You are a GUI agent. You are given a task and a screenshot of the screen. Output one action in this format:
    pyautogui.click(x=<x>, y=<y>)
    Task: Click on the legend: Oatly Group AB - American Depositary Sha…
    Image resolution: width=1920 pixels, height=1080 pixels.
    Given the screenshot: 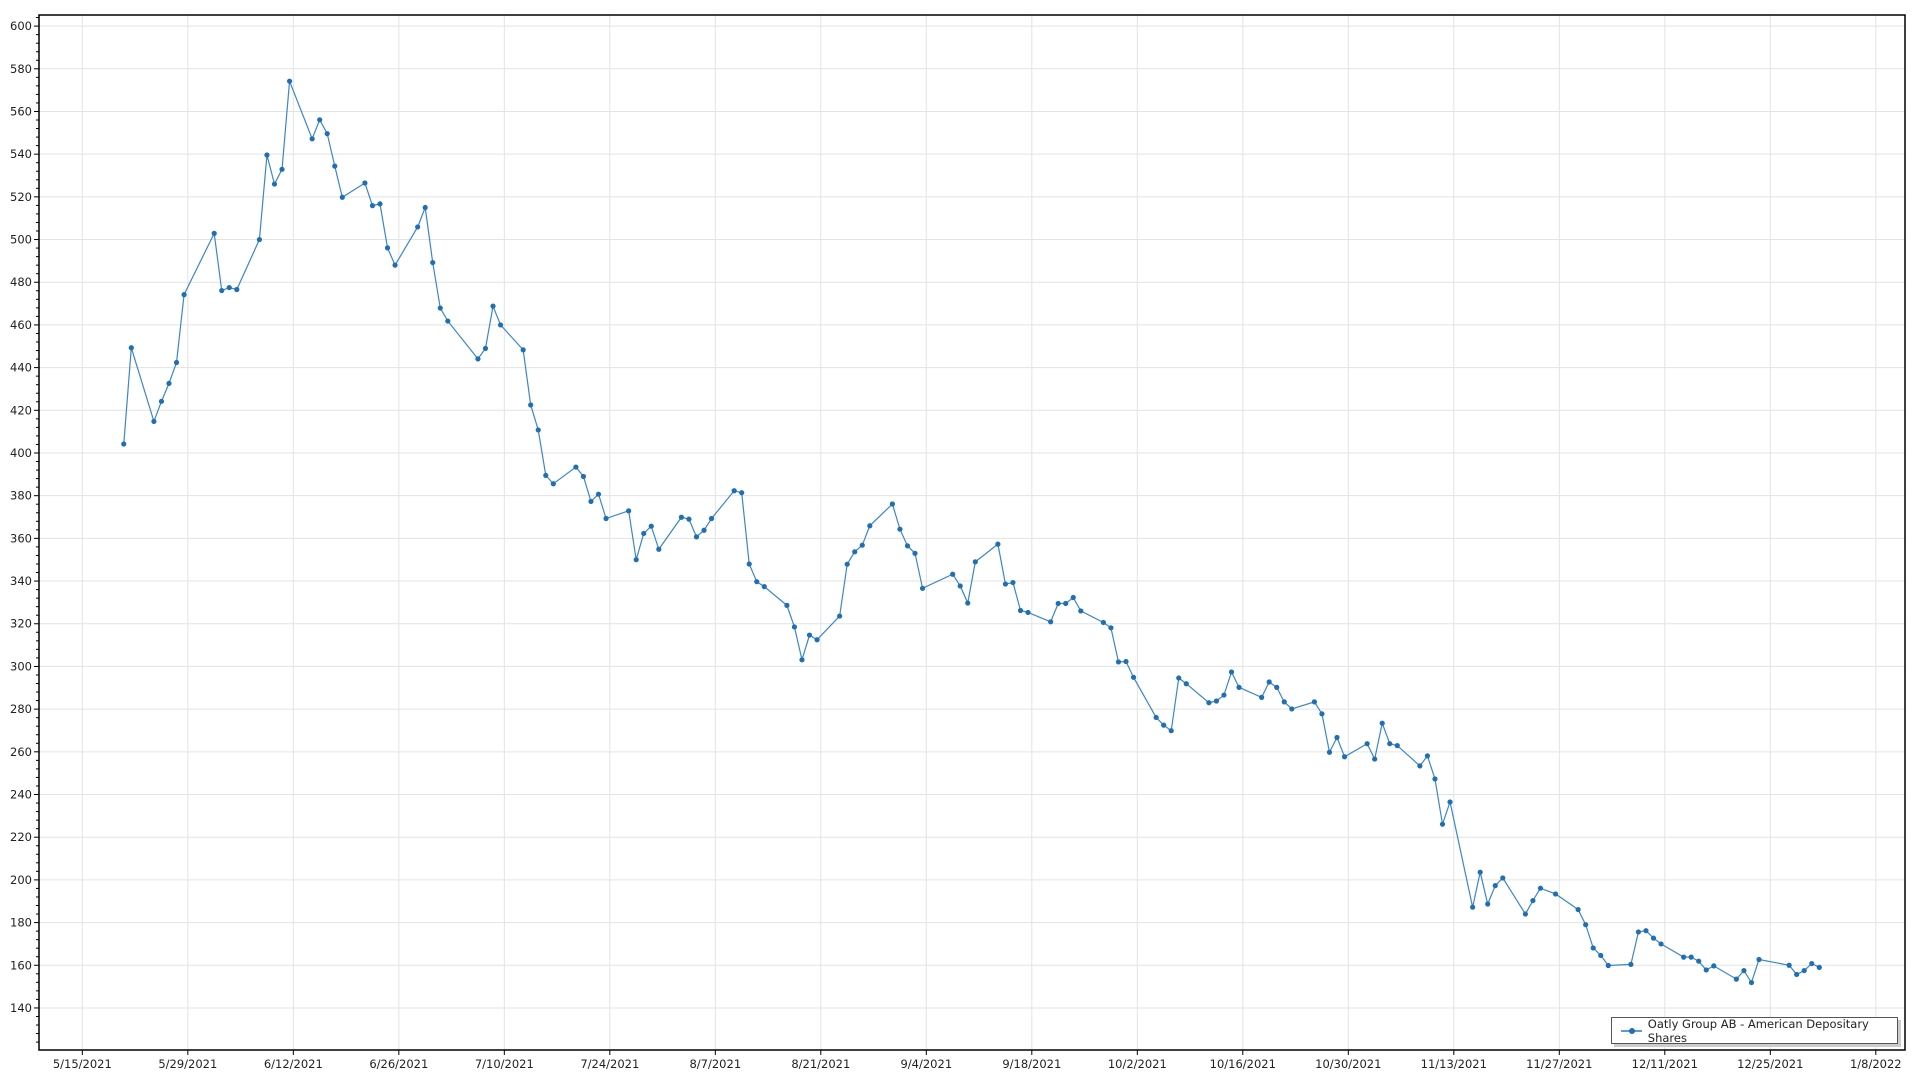 What is the action you would take?
    pyautogui.click(x=1754, y=1031)
    